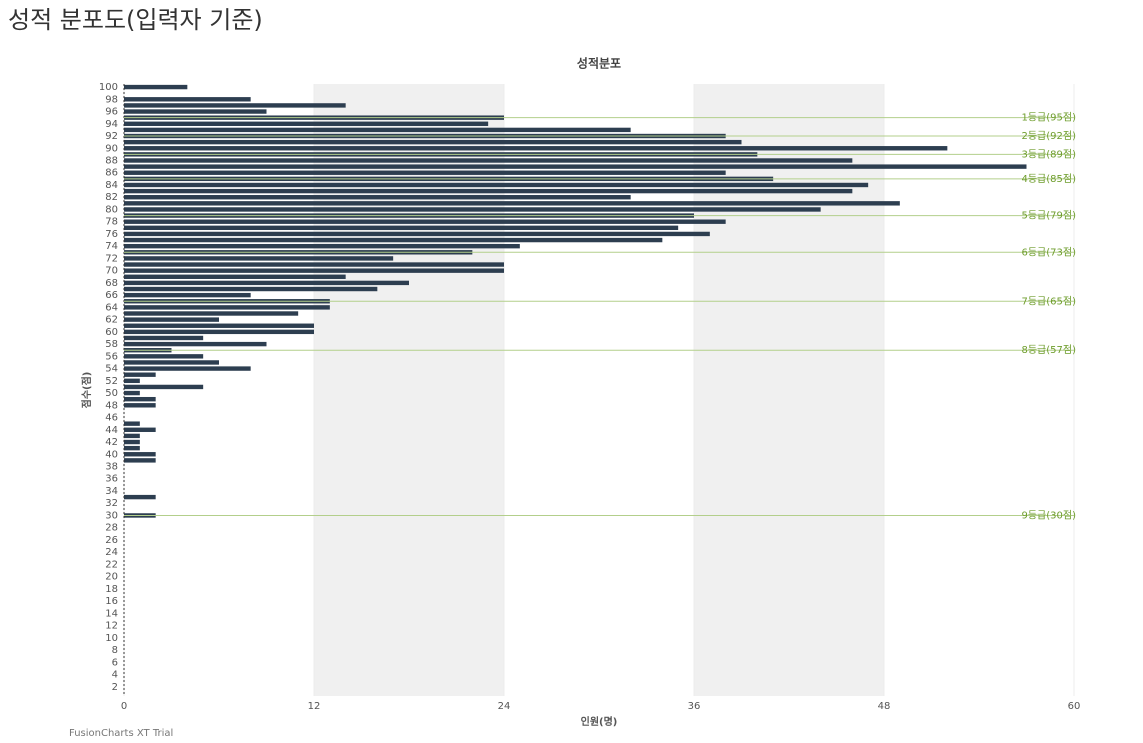 The height and width of the screenshot is (743, 1143). What do you see at coordinates (314, 706) in the screenshot?
I see `x-tick-label: 12` at bounding box center [314, 706].